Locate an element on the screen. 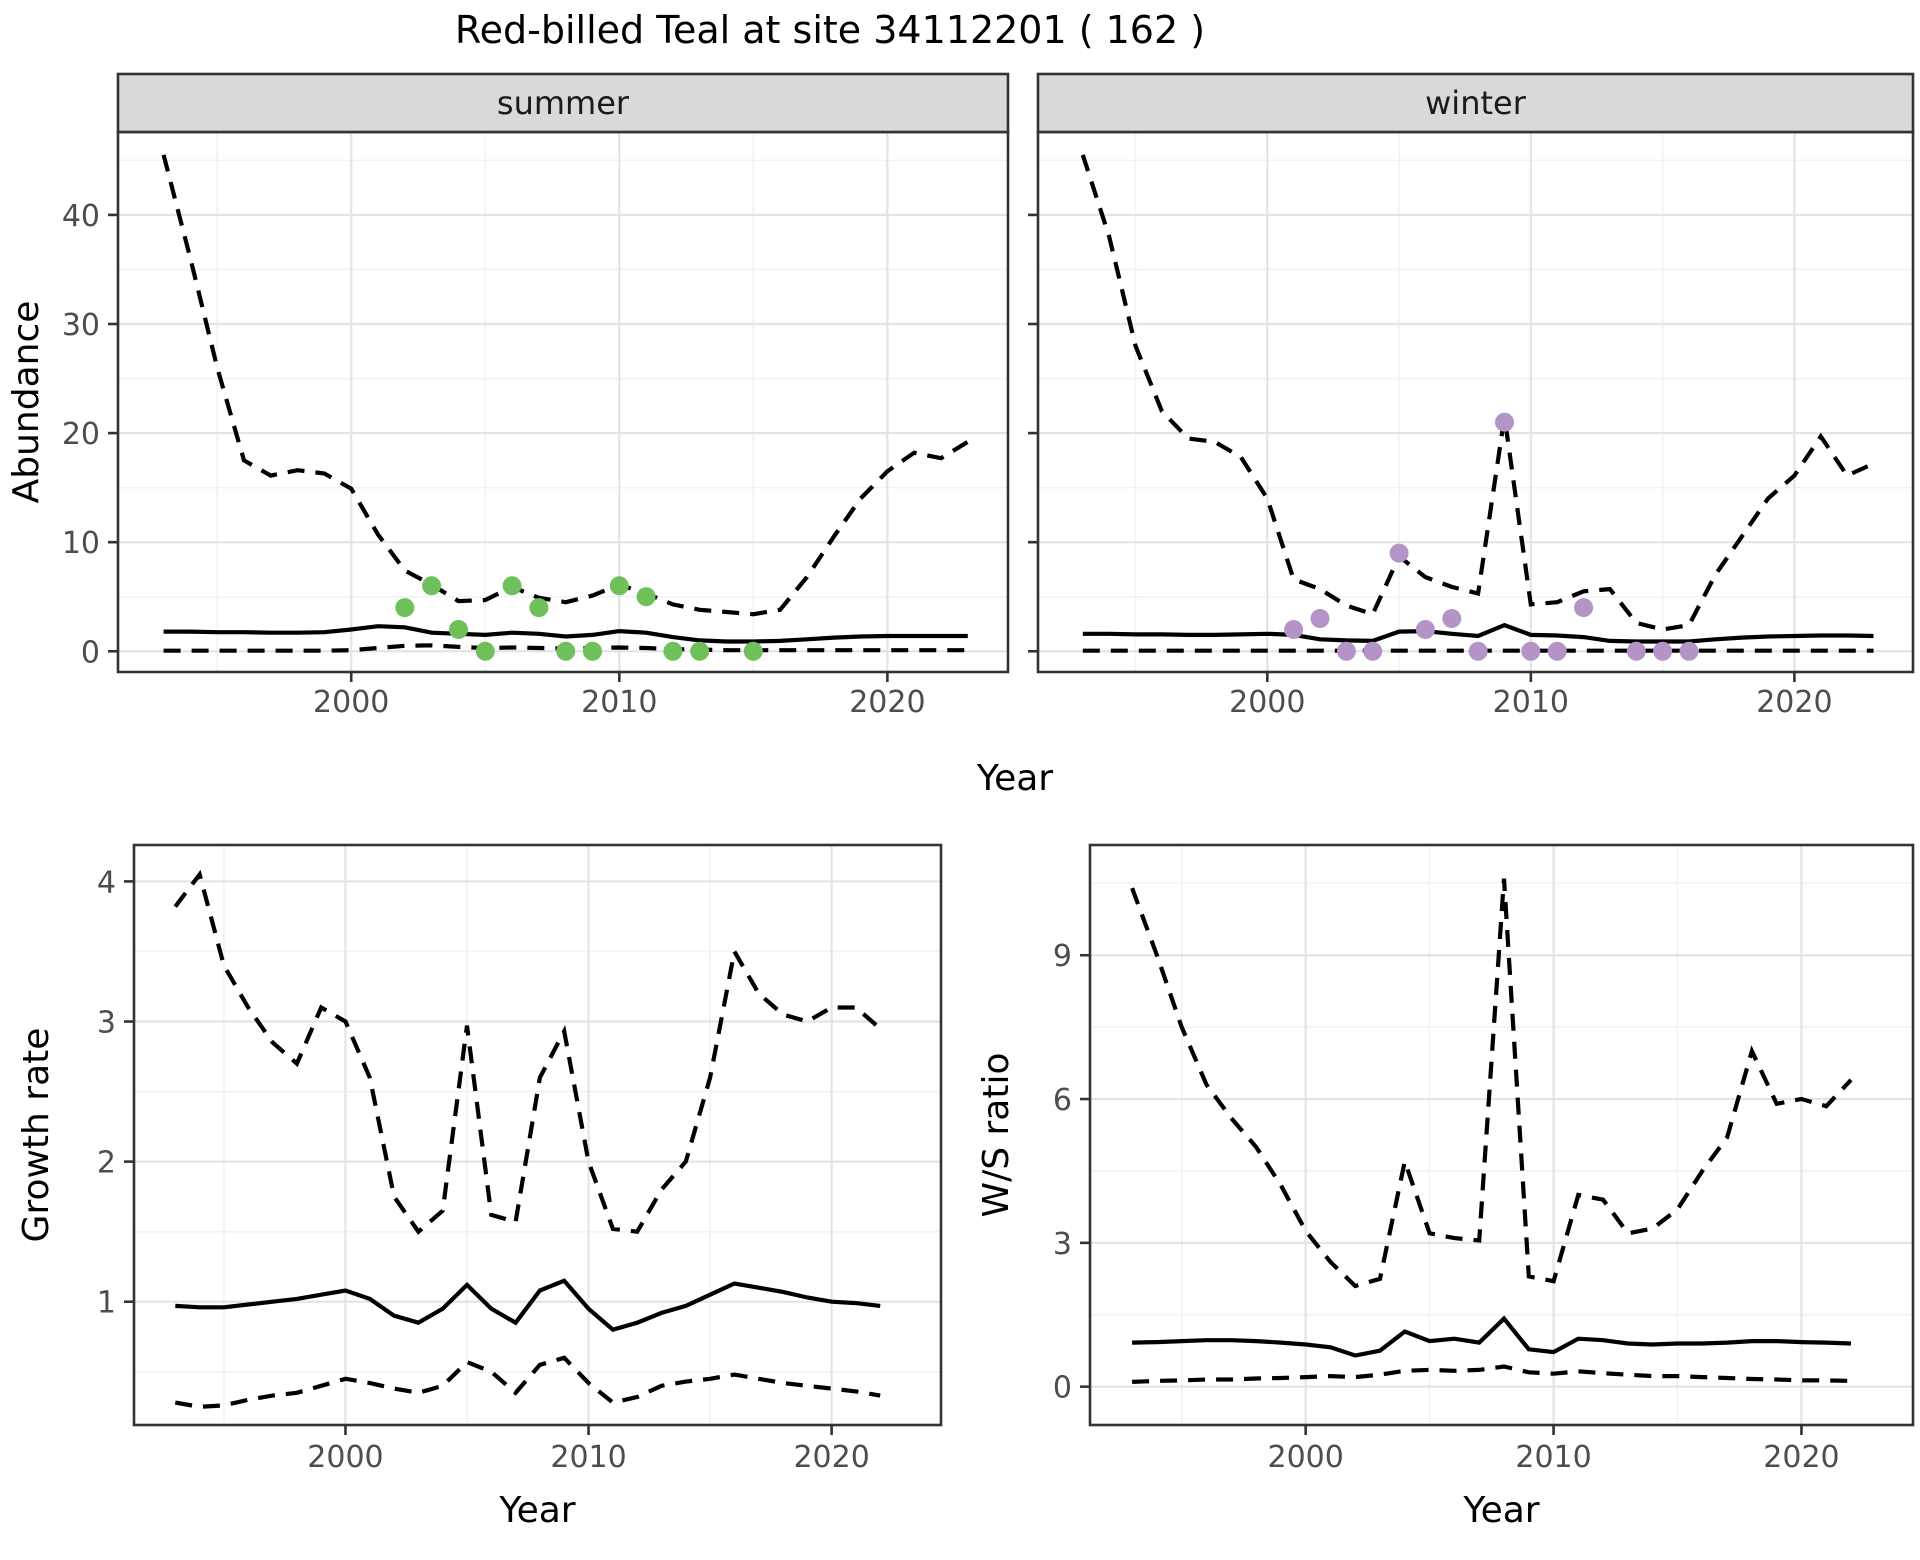  y-axis-title: W/S ratio is located at coordinates (996, 1134).